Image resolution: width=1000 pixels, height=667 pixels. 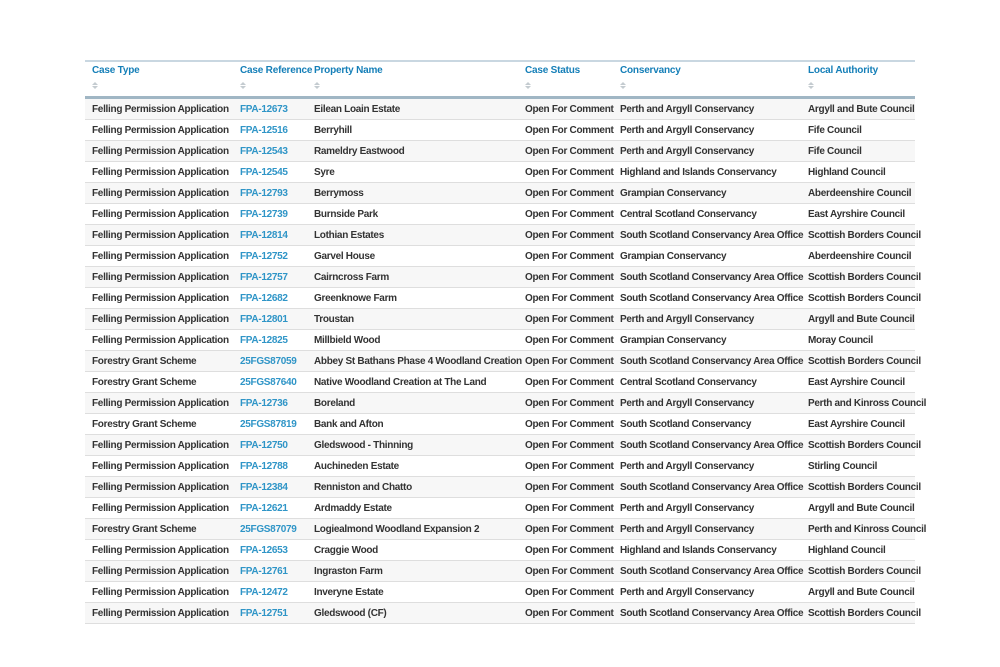 I want to click on column-header-case-status: Case Status, so click(x=565, y=79).